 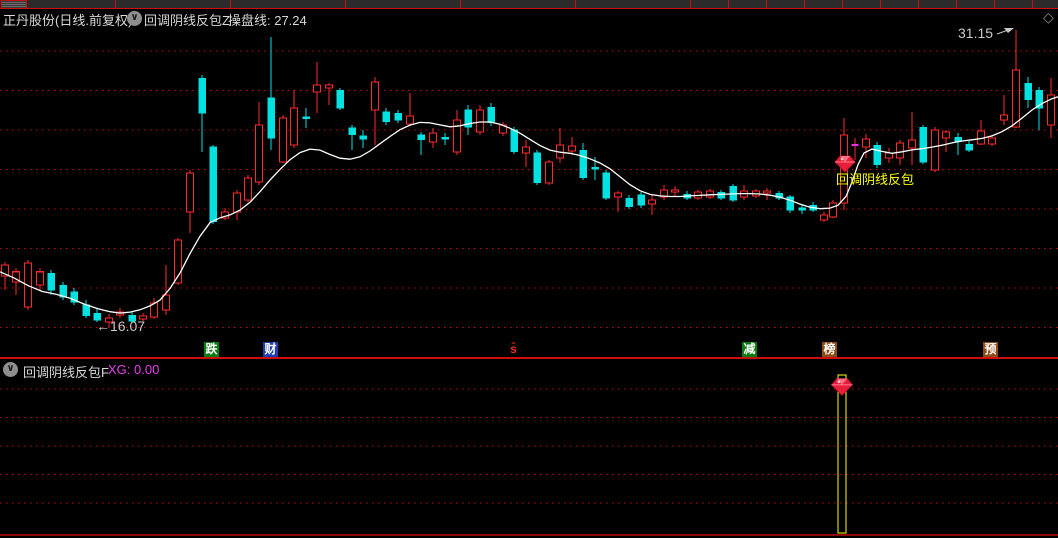 What do you see at coordinates (121, 326) in the screenshot?
I see `low-price-label: ←16.07` at bounding box center [121, 326].